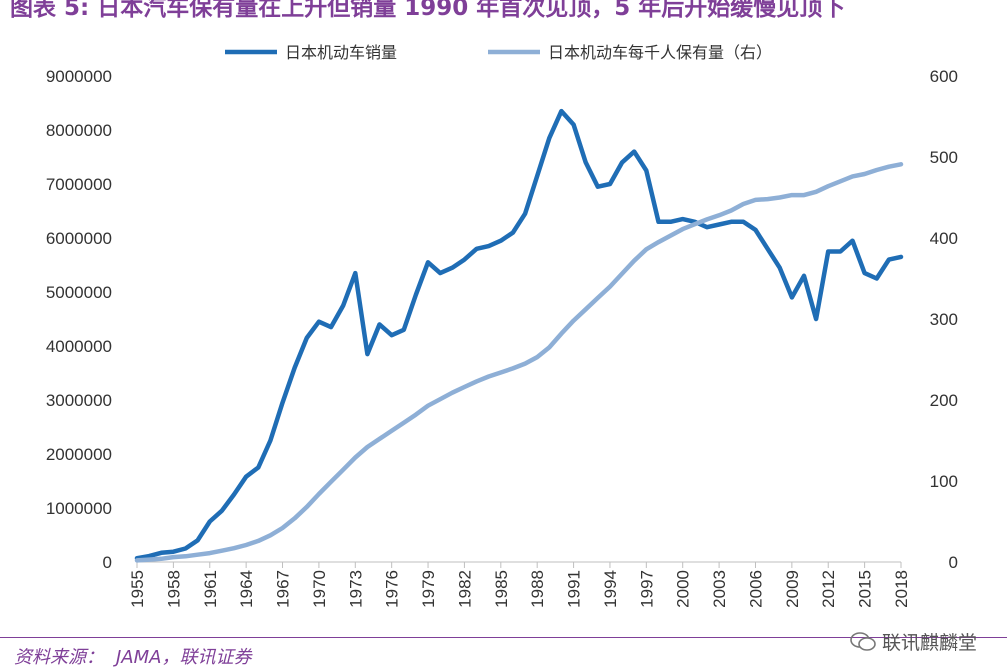  Describe the element at coordinates (107, 562) in the screenshot. I see `y-left-tick-label: 0` at that location.